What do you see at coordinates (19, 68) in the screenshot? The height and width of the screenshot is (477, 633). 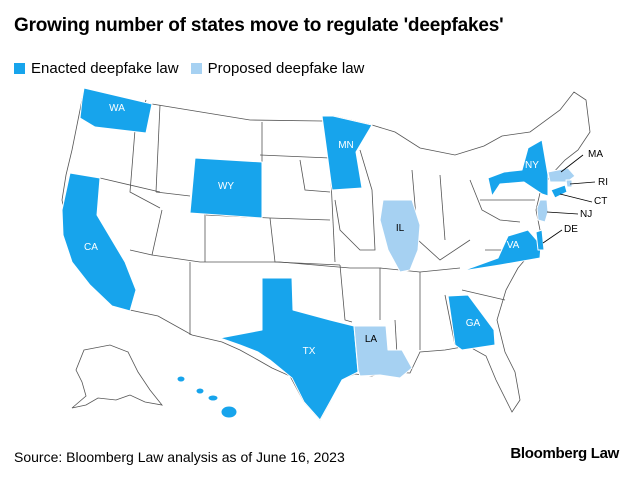 I see `legend-swatch-enacted` at bounding box center [19, 68].